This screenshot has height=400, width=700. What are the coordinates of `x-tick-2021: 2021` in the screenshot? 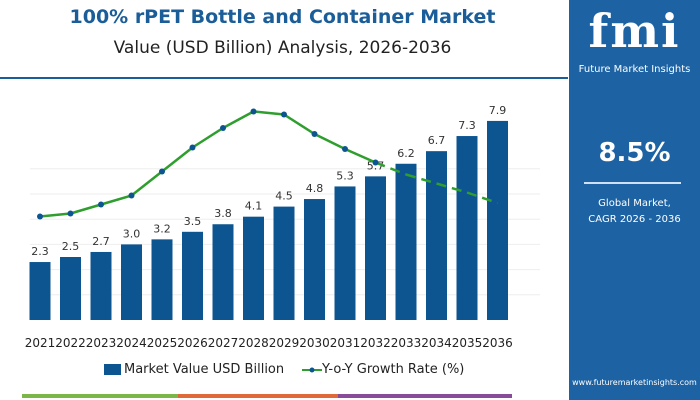 It's located at (40, 343).